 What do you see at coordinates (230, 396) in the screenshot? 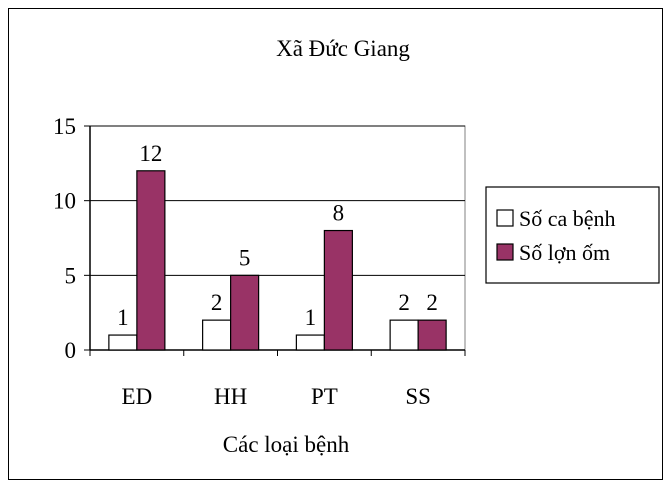
I see `x-tick-label: HH` at bounding box center [230, 396].